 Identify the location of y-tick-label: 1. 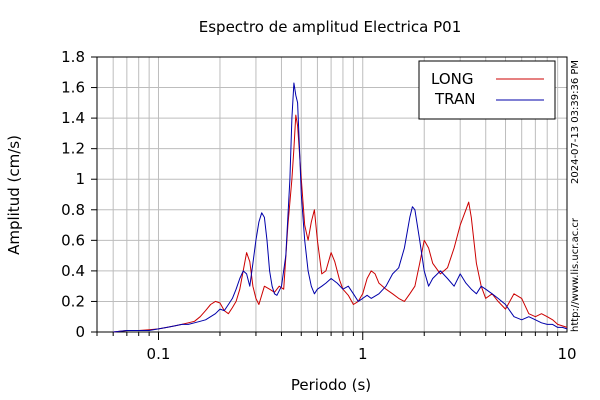
(80, 179).